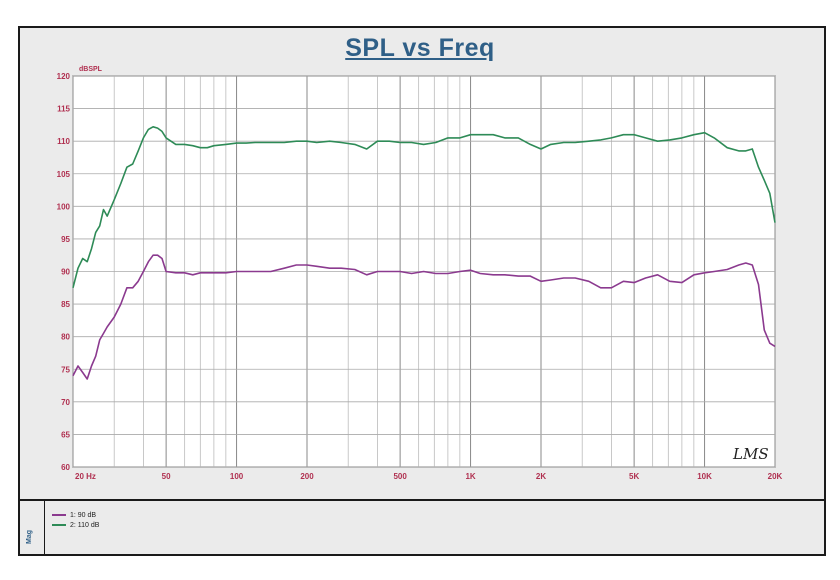 Image resolution: width=840 pixels, height=580 pixels. I want to click on x-tick-labels: 20 Hz 50 100 200 500 1K 2K 5K 10K 20K, so click(429, 476).